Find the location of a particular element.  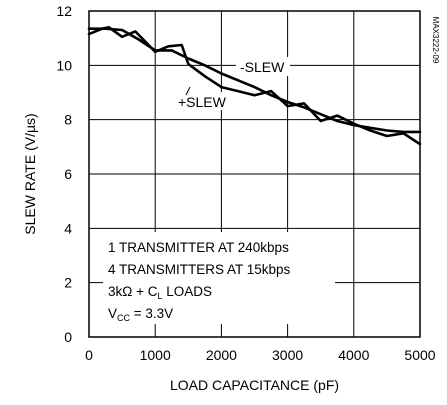

figure-code: MAX3222-09 is located at coordinates (435, 40).